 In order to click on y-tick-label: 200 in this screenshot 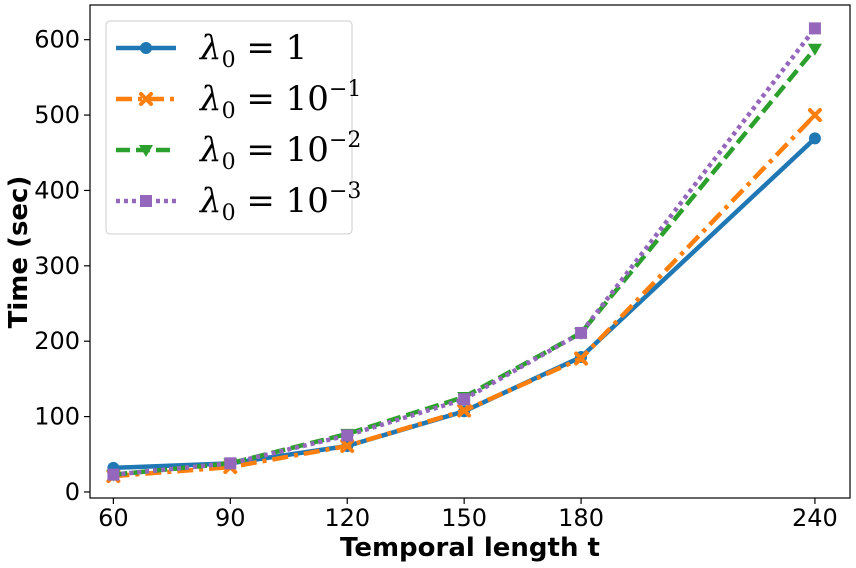, I will do `click(57, 341)`.